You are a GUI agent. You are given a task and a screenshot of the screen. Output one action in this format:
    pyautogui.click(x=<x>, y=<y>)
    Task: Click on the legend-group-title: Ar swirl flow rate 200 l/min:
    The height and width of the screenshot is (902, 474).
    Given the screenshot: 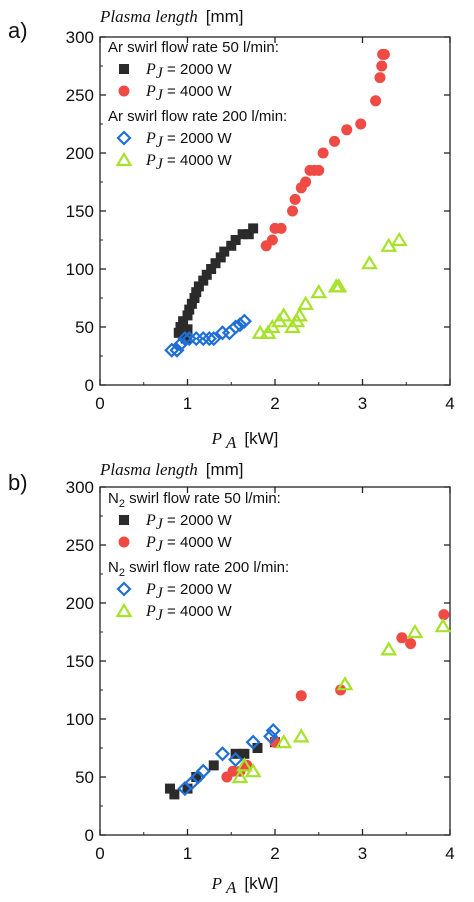 What is the action you would take?
    pyautogui.click(x=197, y=116)
    